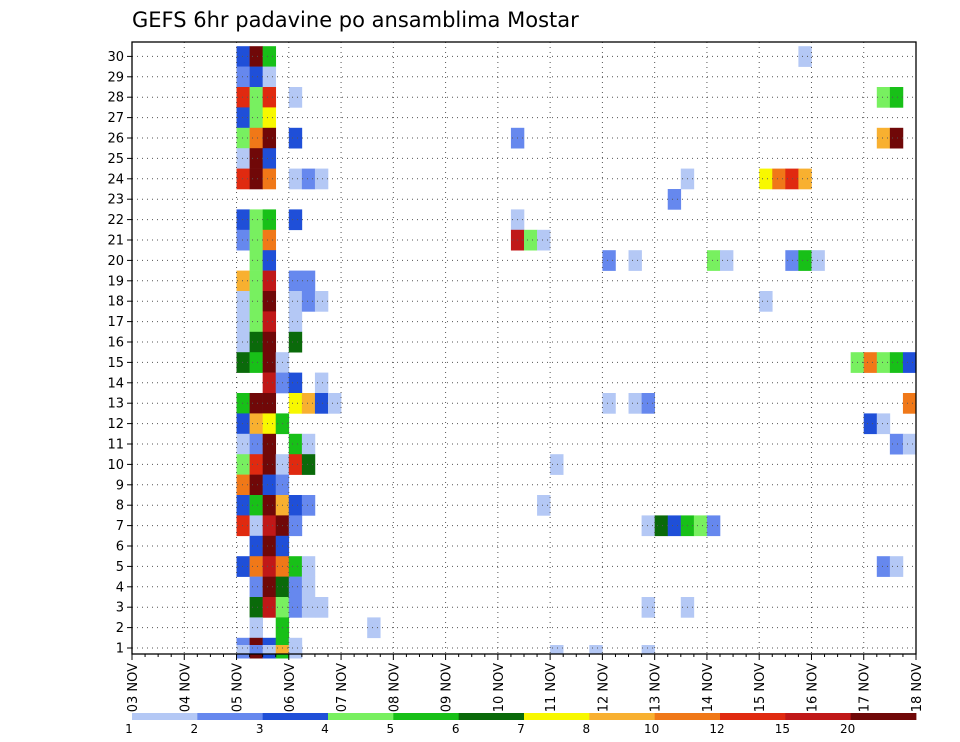 The image size is (960, 742). What do you see at coordinates (115, 139) in the screenshot?
I see `y-tick-label: 26` at bounding box center [115, 139].